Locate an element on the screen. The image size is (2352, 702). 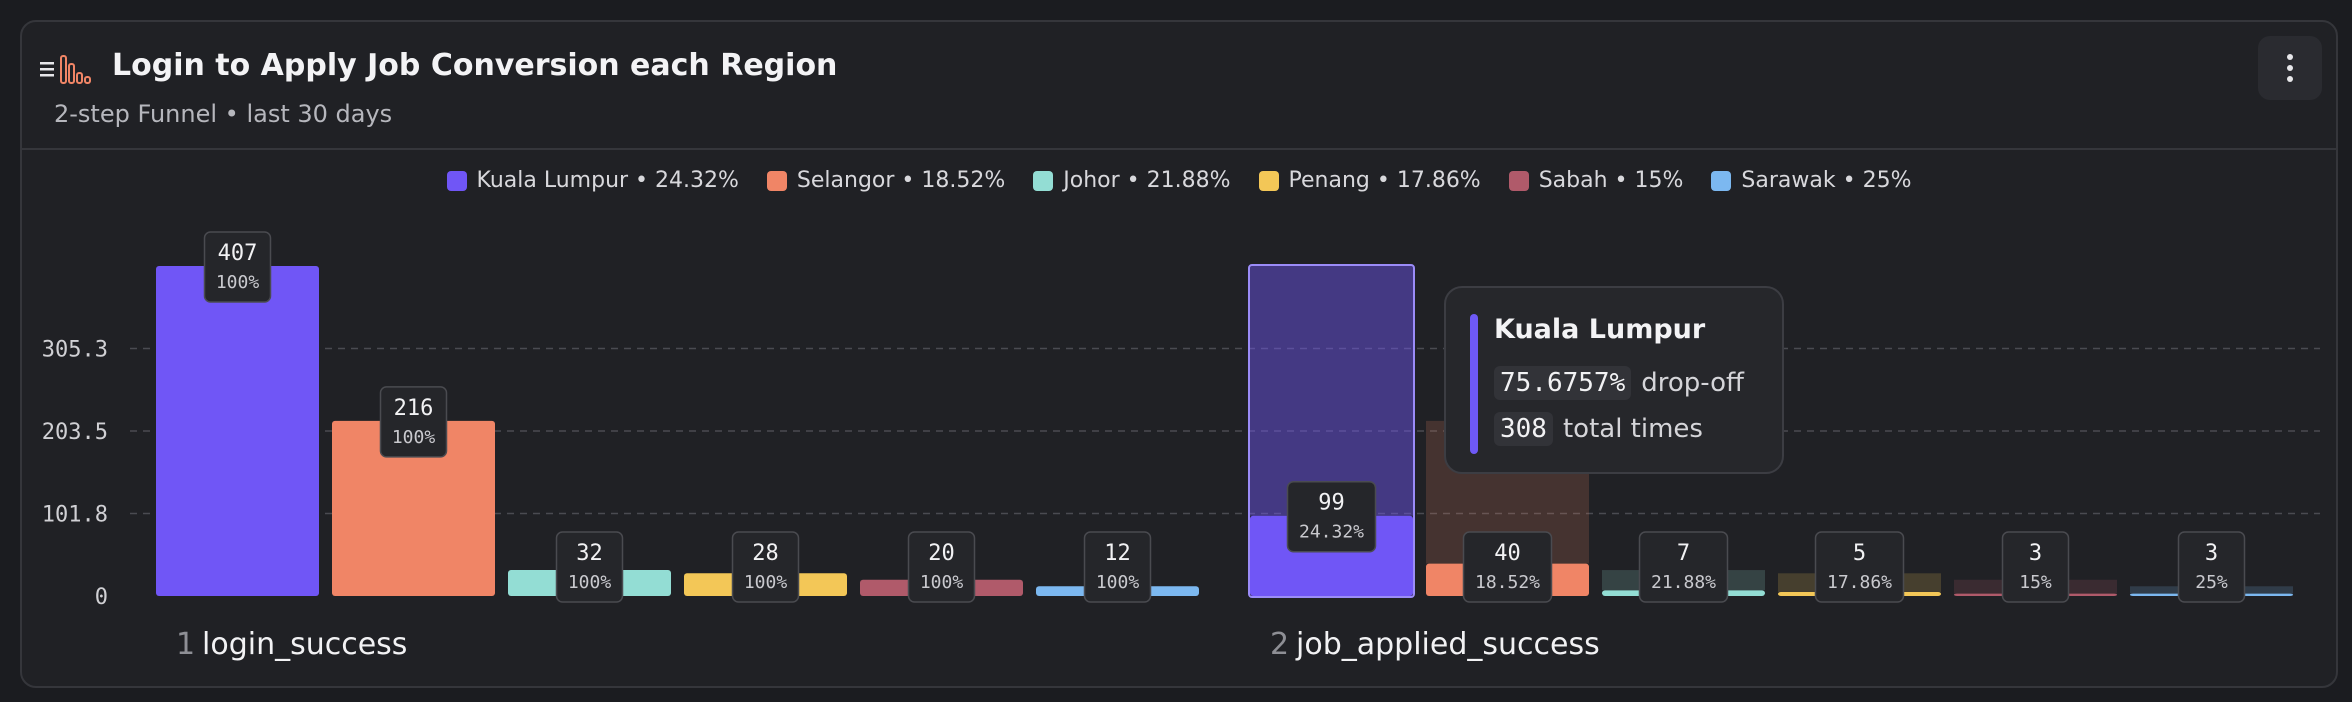
legend-label: Selangor • 18.52% is located at coordinates (901, 180).